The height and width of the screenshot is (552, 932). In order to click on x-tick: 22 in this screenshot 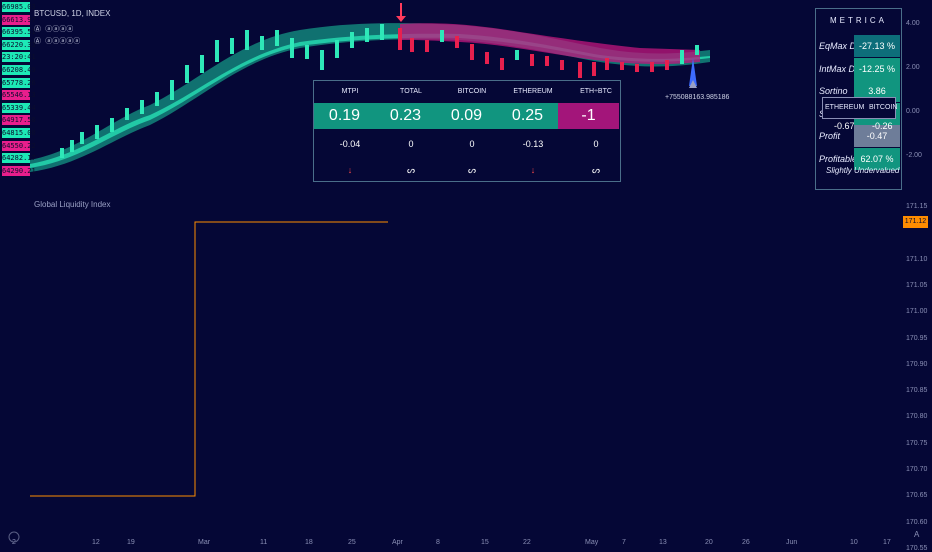, I will do `click(527, 542)`.